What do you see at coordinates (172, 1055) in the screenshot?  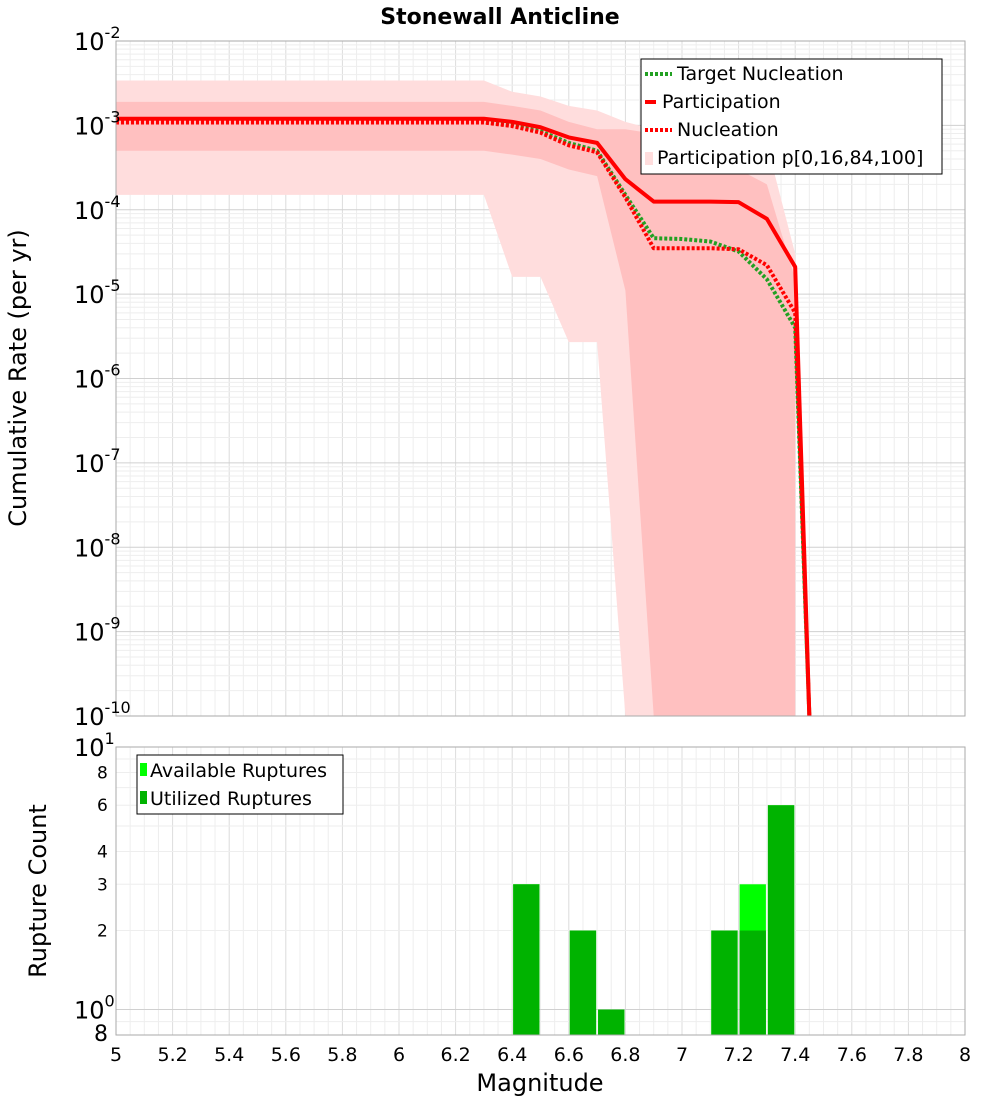 I see `x-tick-label: 5.2` at bounding box center [172, 1055].